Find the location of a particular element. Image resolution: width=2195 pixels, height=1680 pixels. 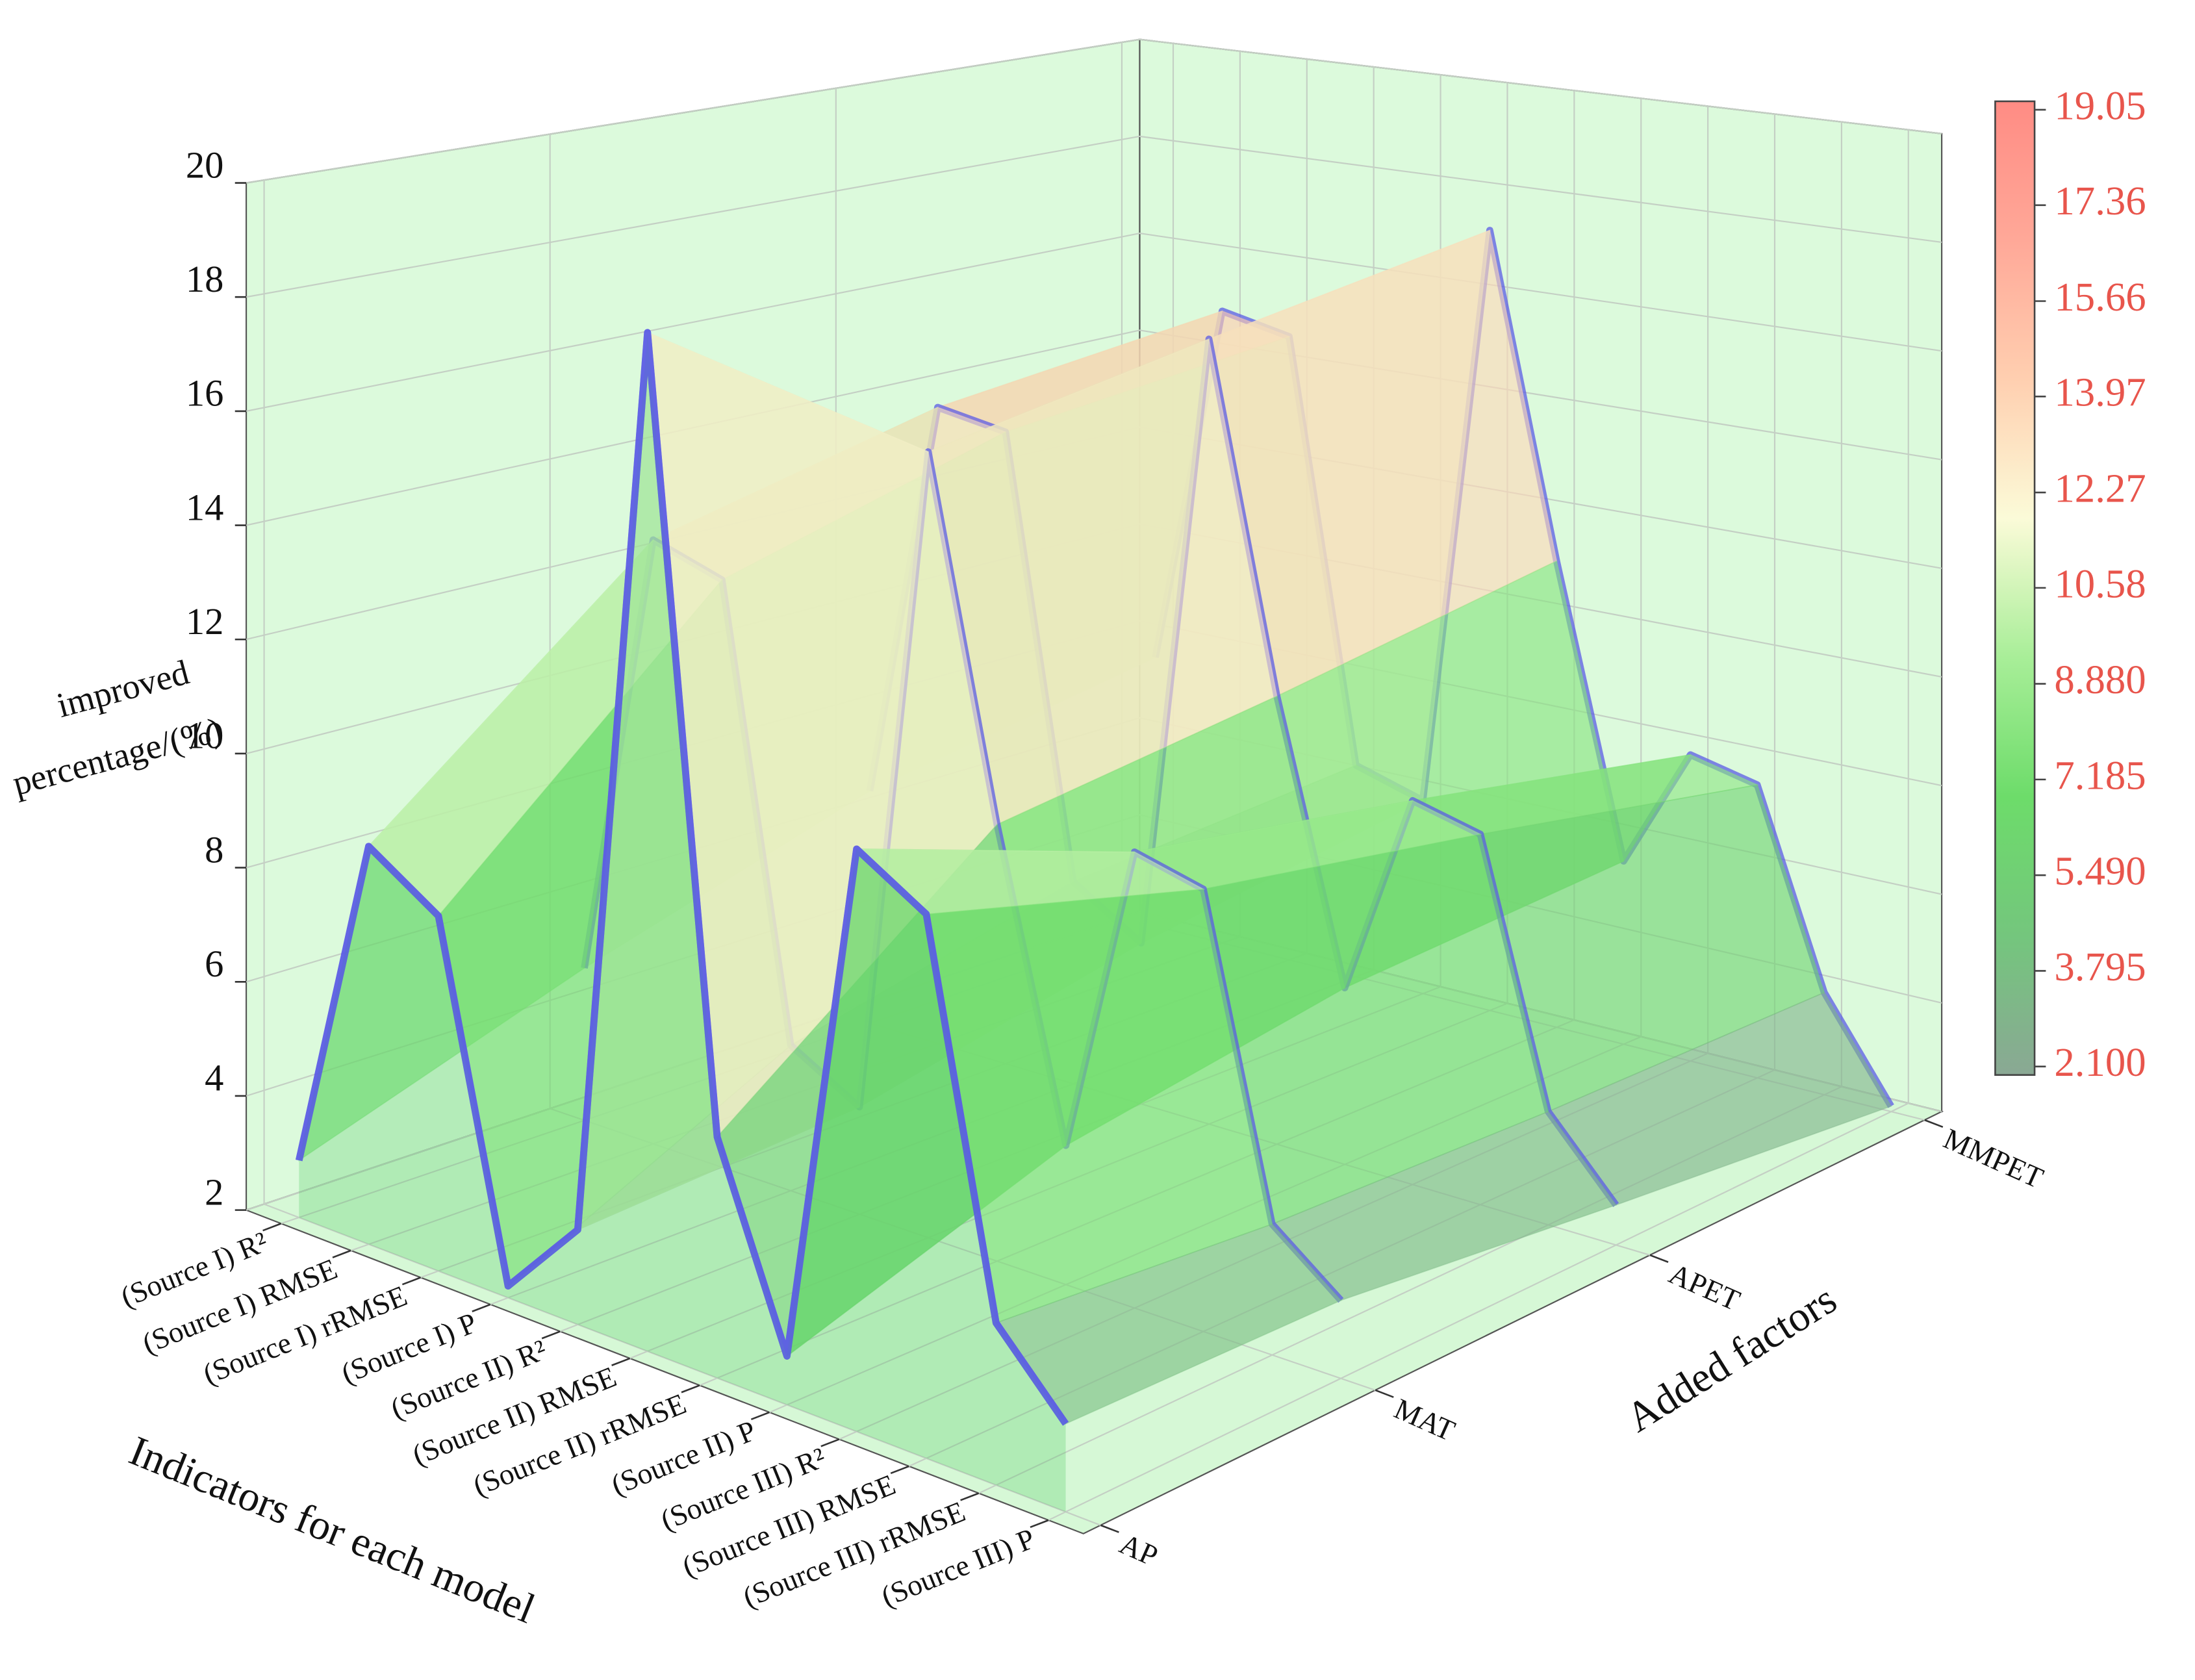

y-tick-label: MAT is located at coordinates (1424, 1419).